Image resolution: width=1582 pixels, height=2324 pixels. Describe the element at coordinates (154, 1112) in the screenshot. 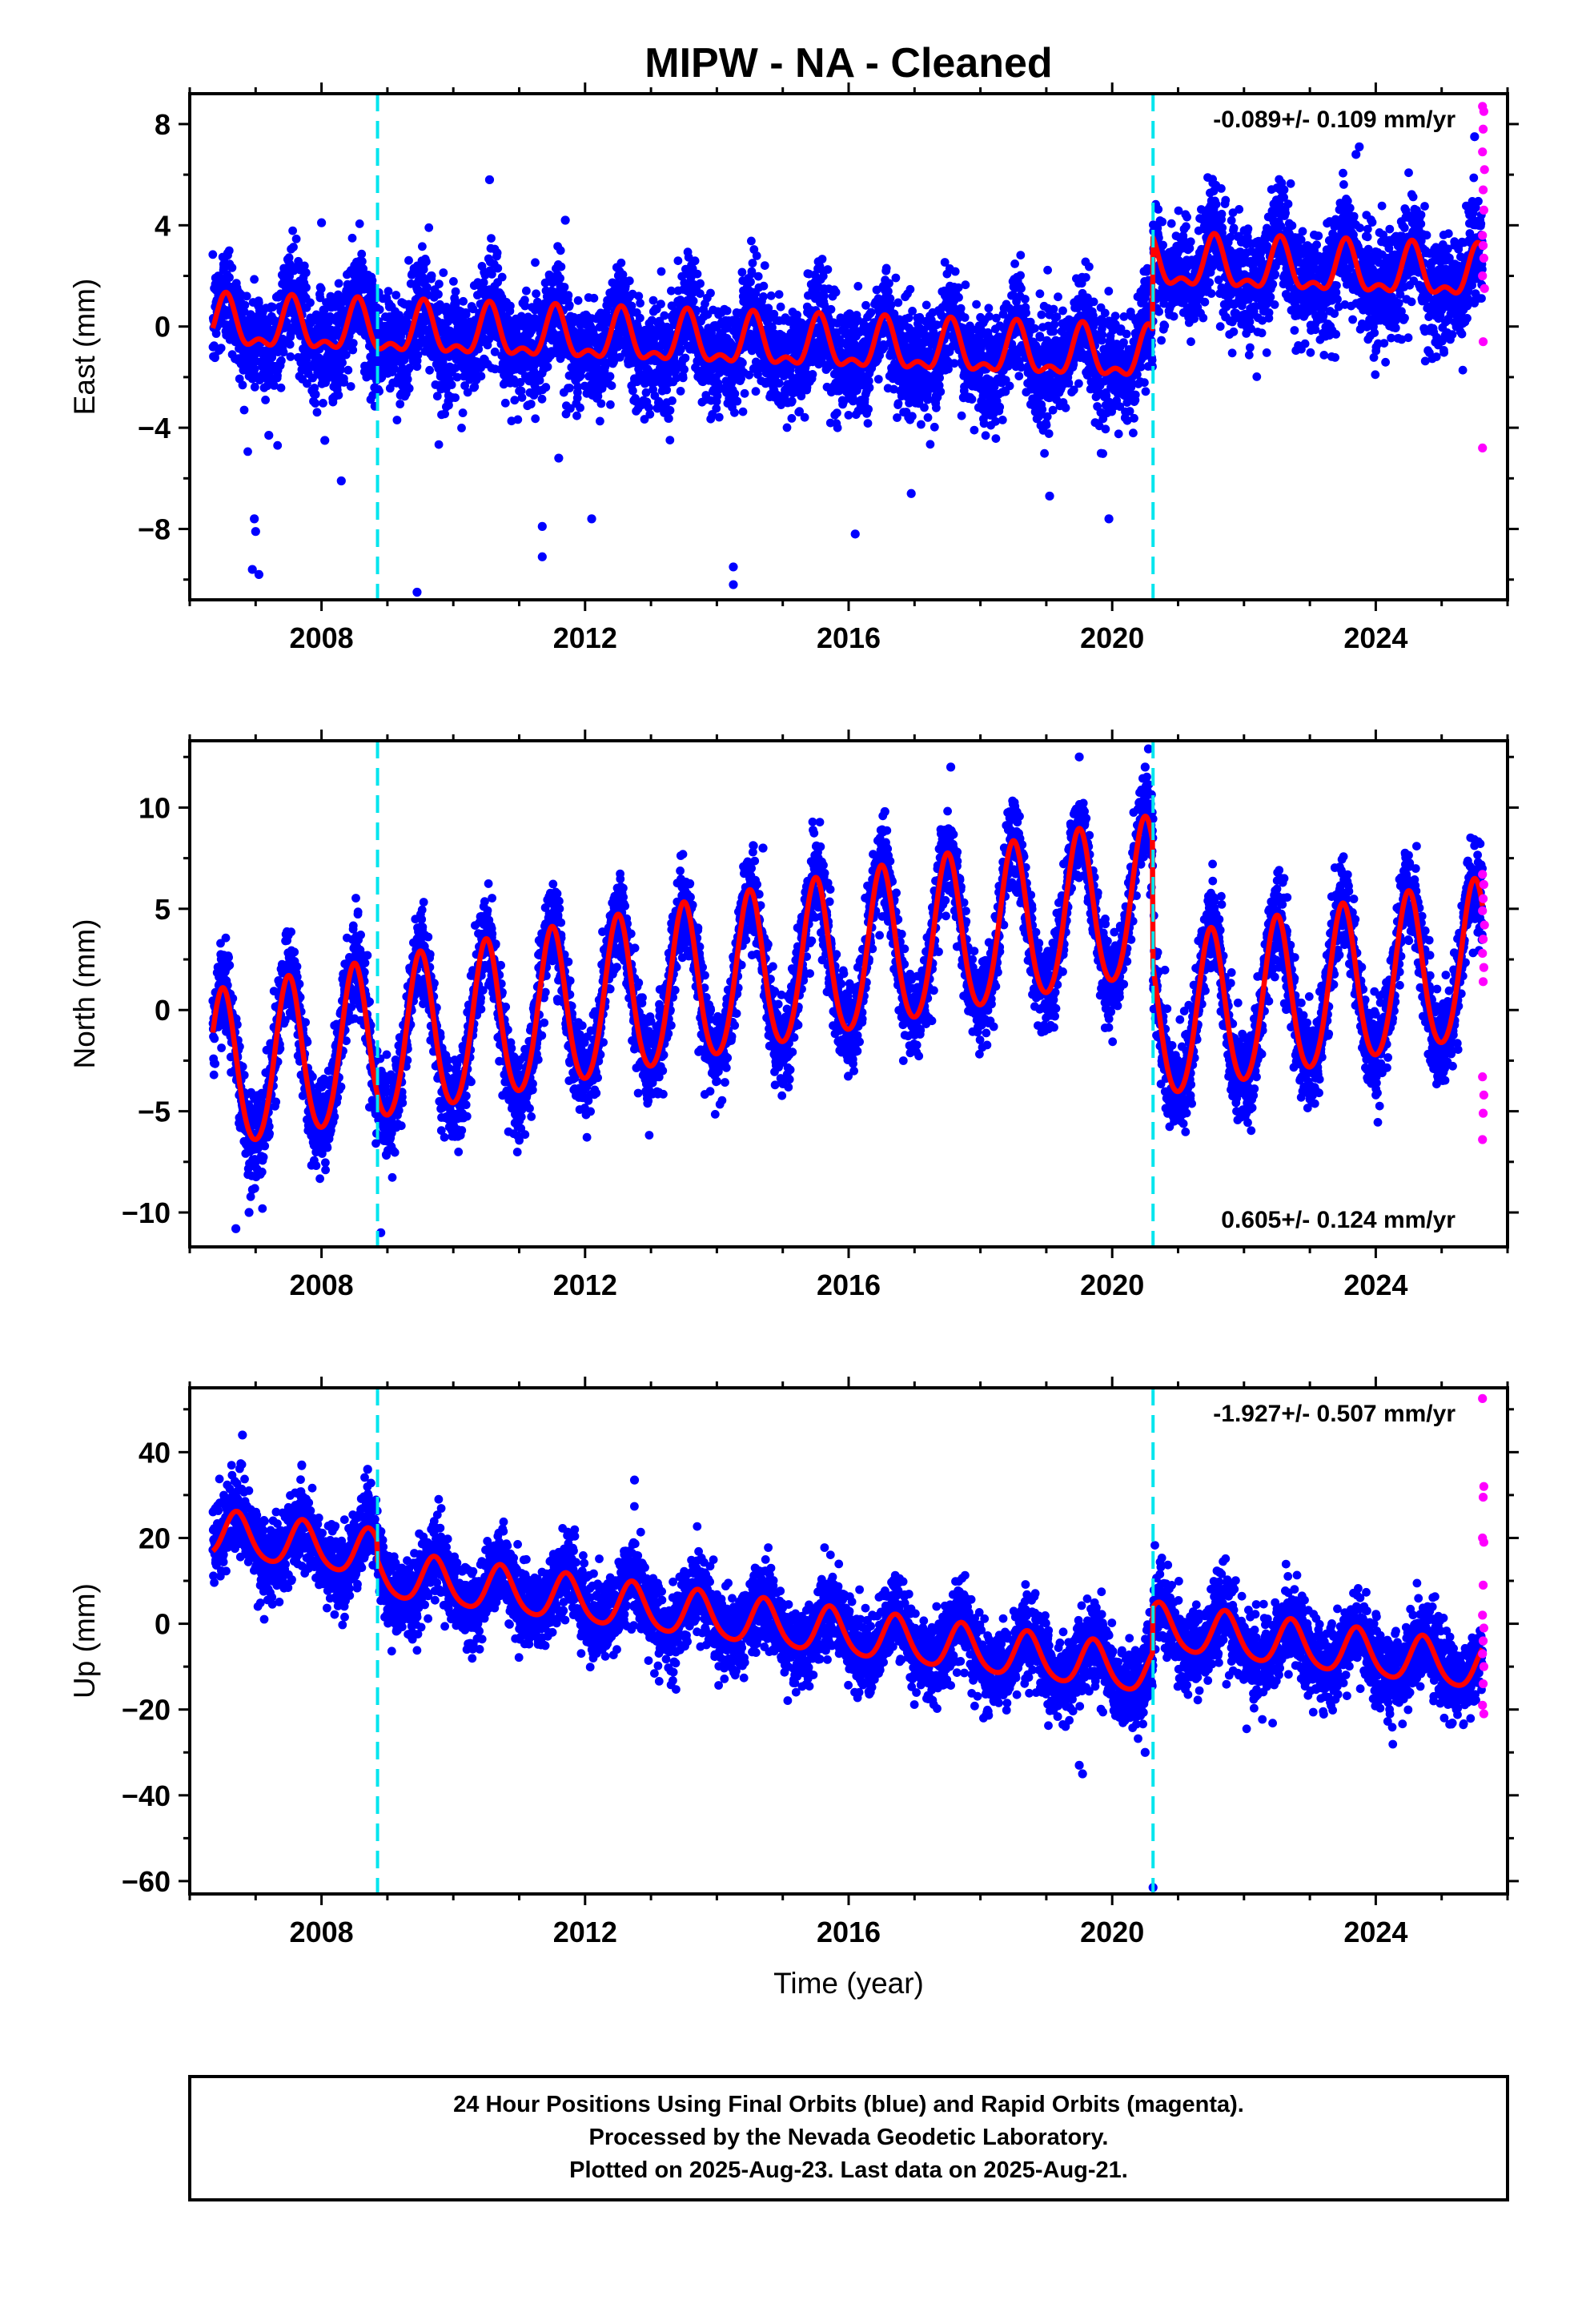

I see `y-tick-label: −5` at that location.